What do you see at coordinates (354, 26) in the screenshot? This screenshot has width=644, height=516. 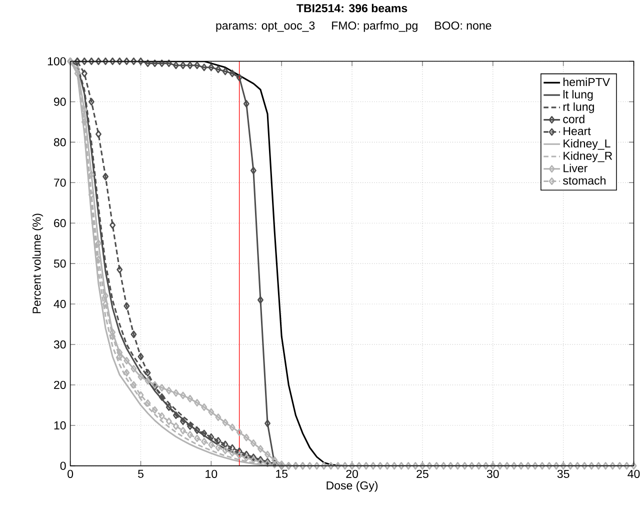 I see `chart-subtitle: params: opt_ooc_3 FMO: parfmo_pg BOO: none` at bounding box center [354, 26].